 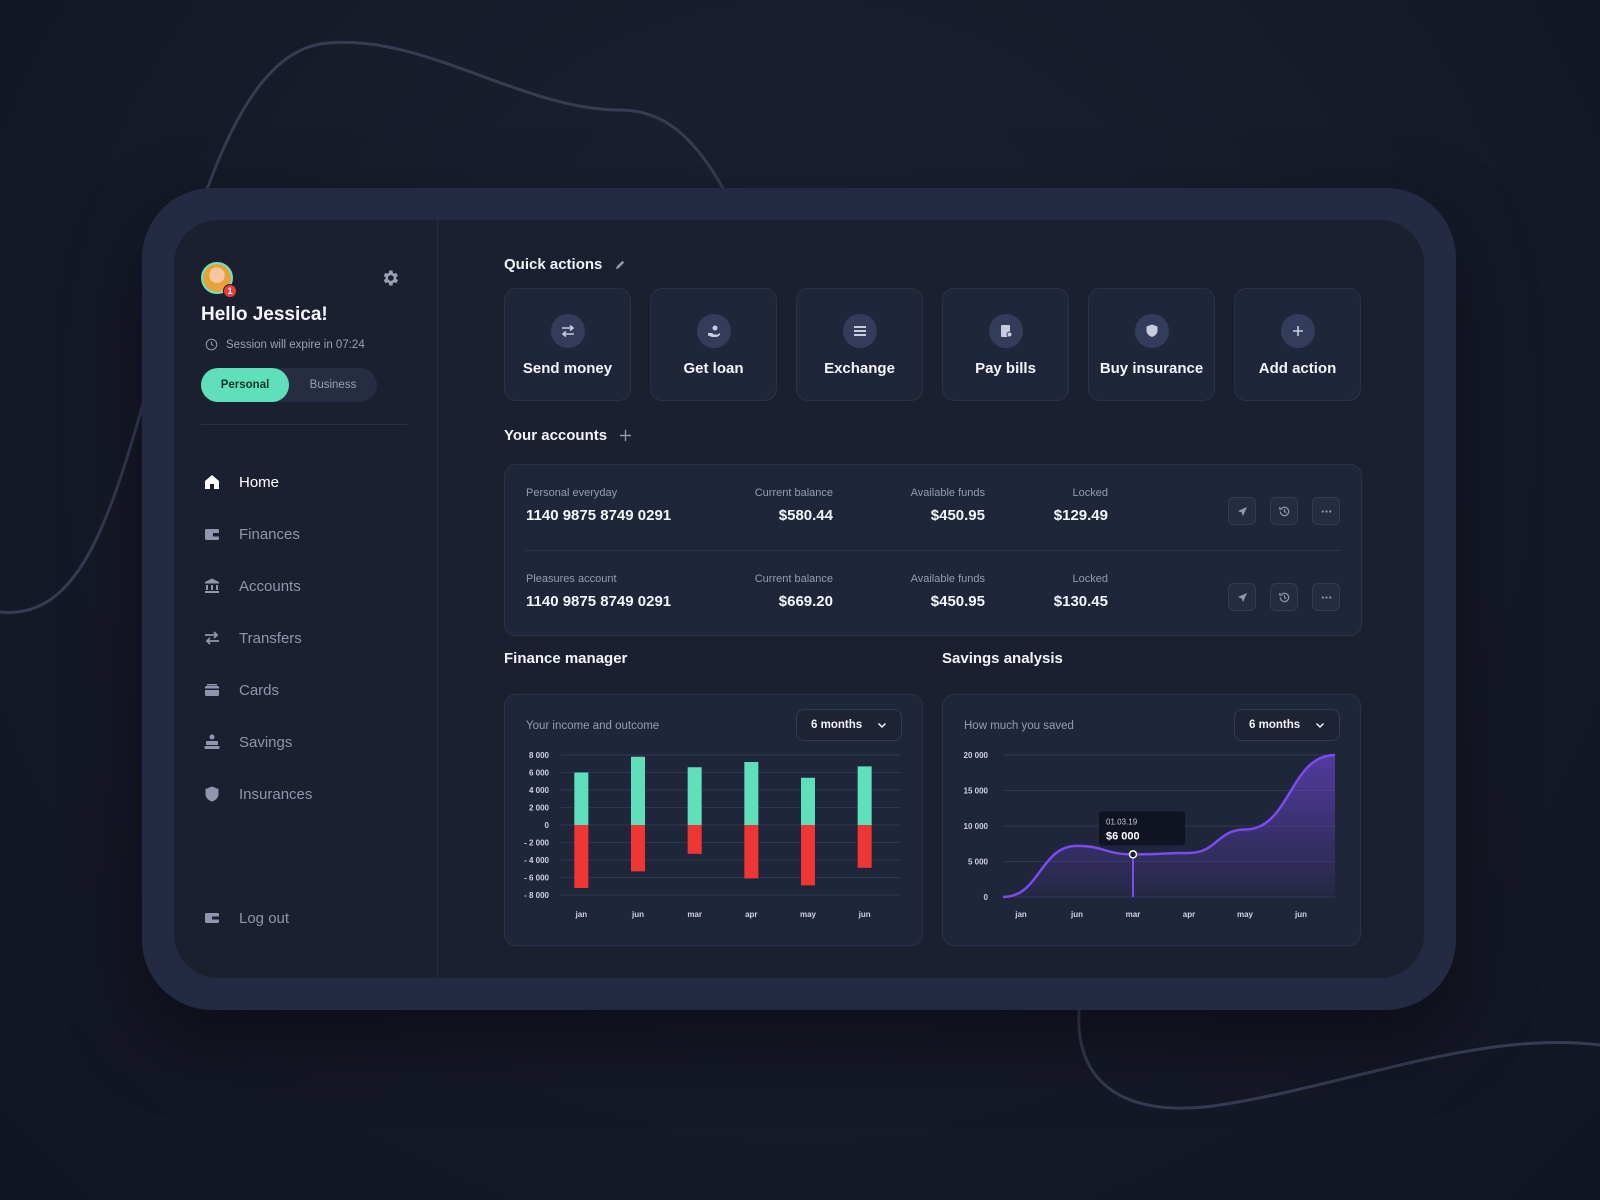 I want to click on add-account-icon, so click(x=625, y=435).